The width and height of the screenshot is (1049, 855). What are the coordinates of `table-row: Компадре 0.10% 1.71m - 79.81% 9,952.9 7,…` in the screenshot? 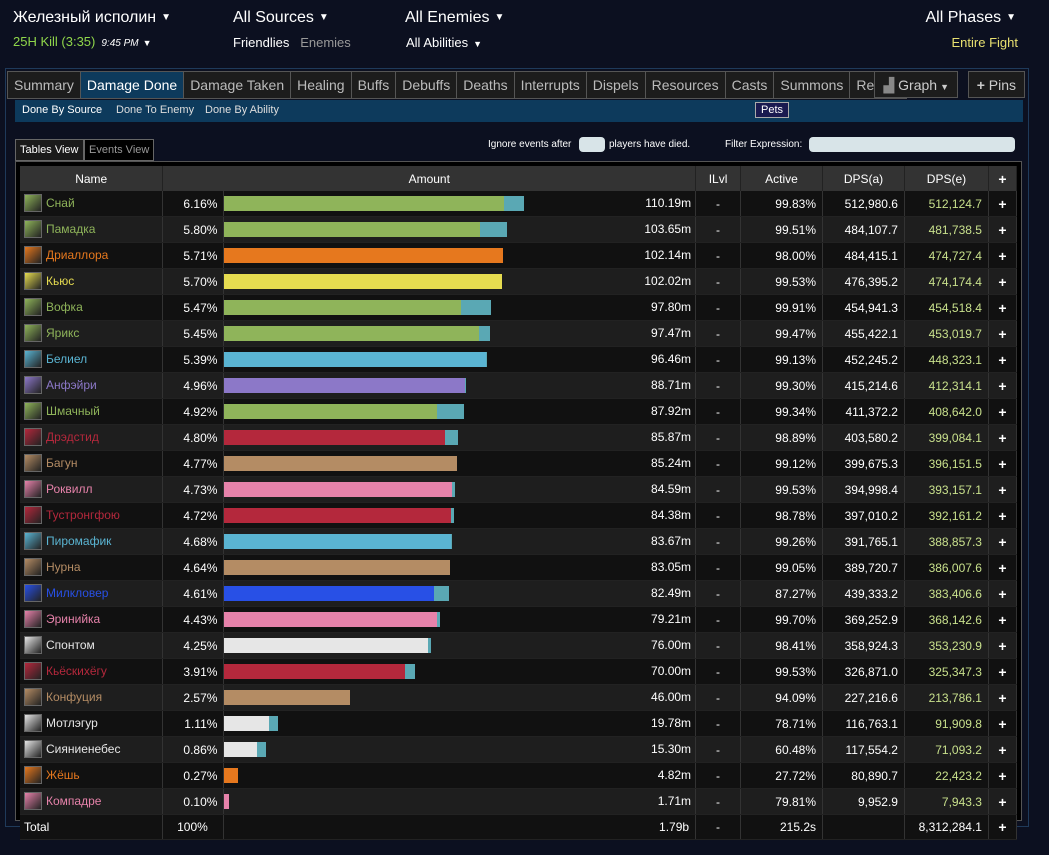 It's located at (519, 801).